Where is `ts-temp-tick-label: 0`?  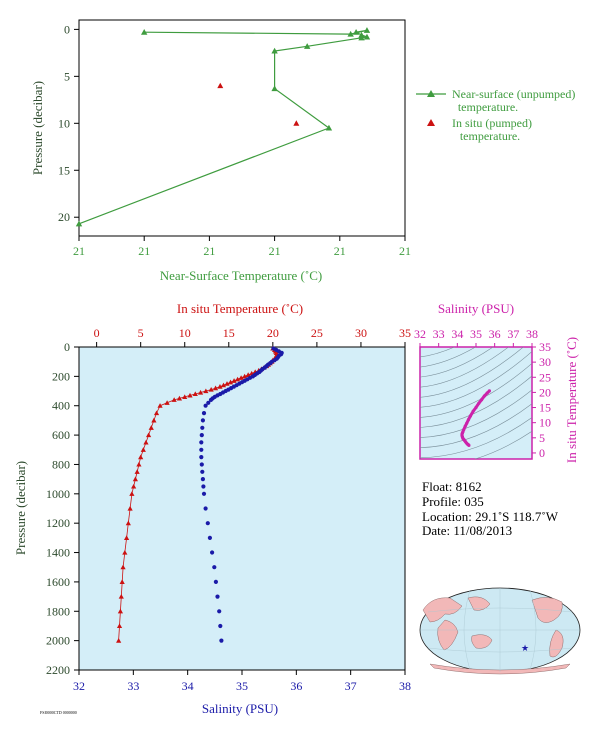
ts-temp-tick-label: 0 is located at coordinates (542, 453).